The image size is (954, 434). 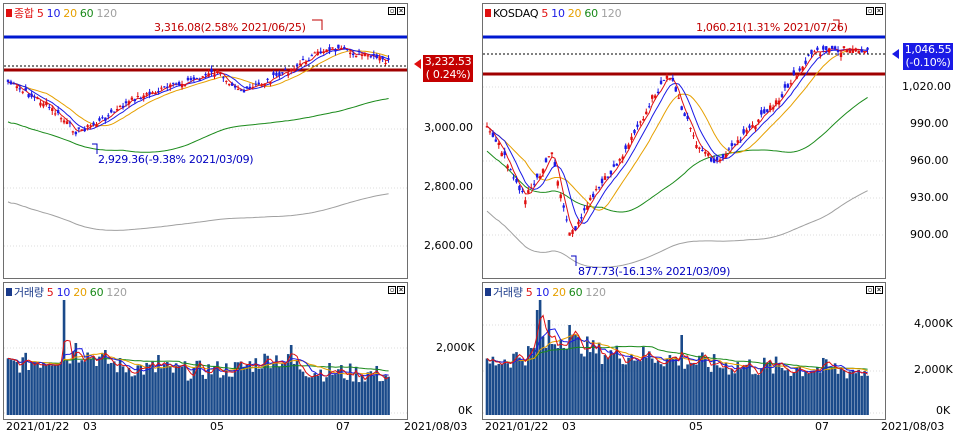 I want to click on volume-title: 거래량, so click(x=29, y=292).